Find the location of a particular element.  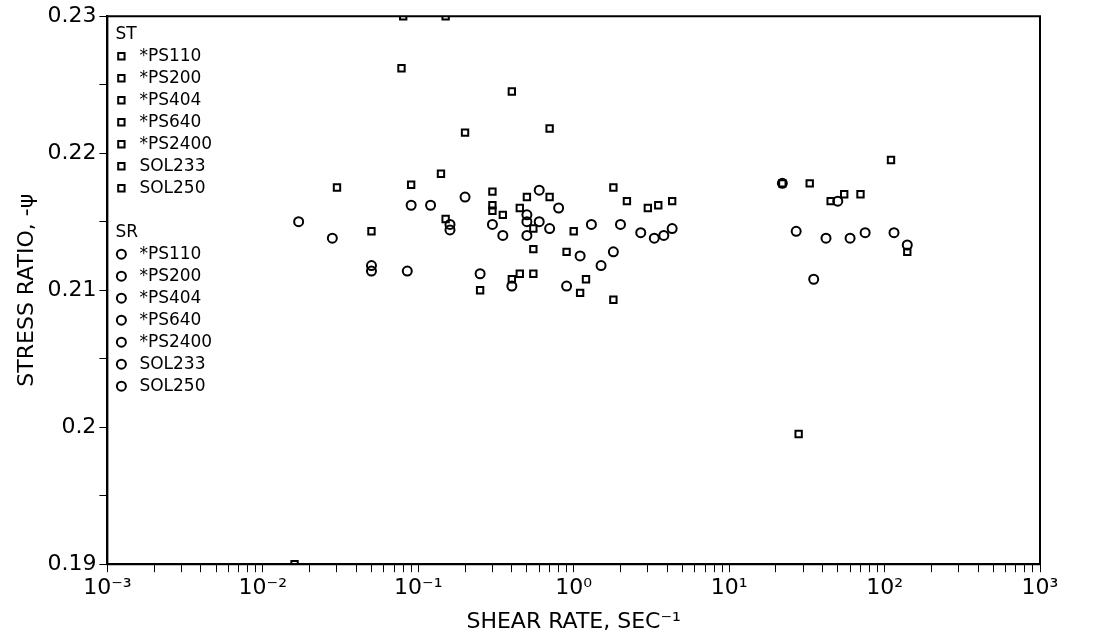

annotation: SR is located at coordinates (127, 230).